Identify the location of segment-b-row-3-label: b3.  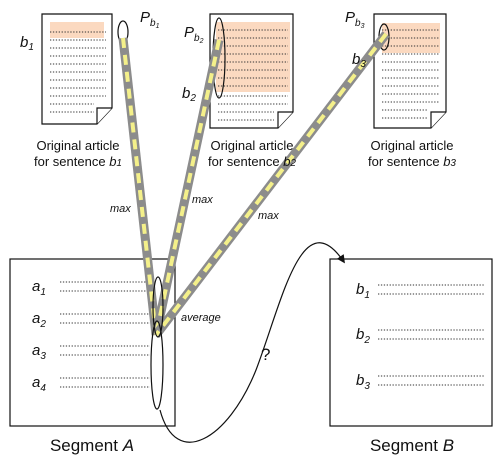
(363, 382).